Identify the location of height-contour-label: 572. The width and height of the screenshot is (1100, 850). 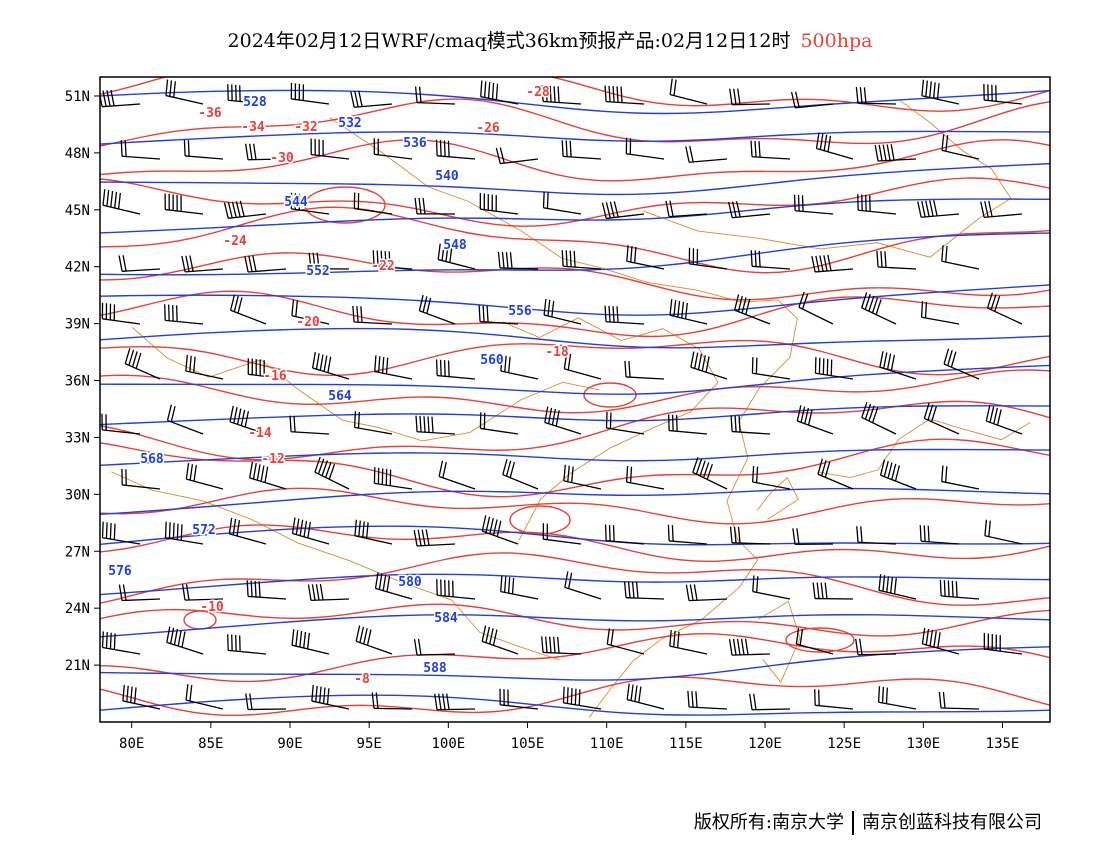
(203, 530).